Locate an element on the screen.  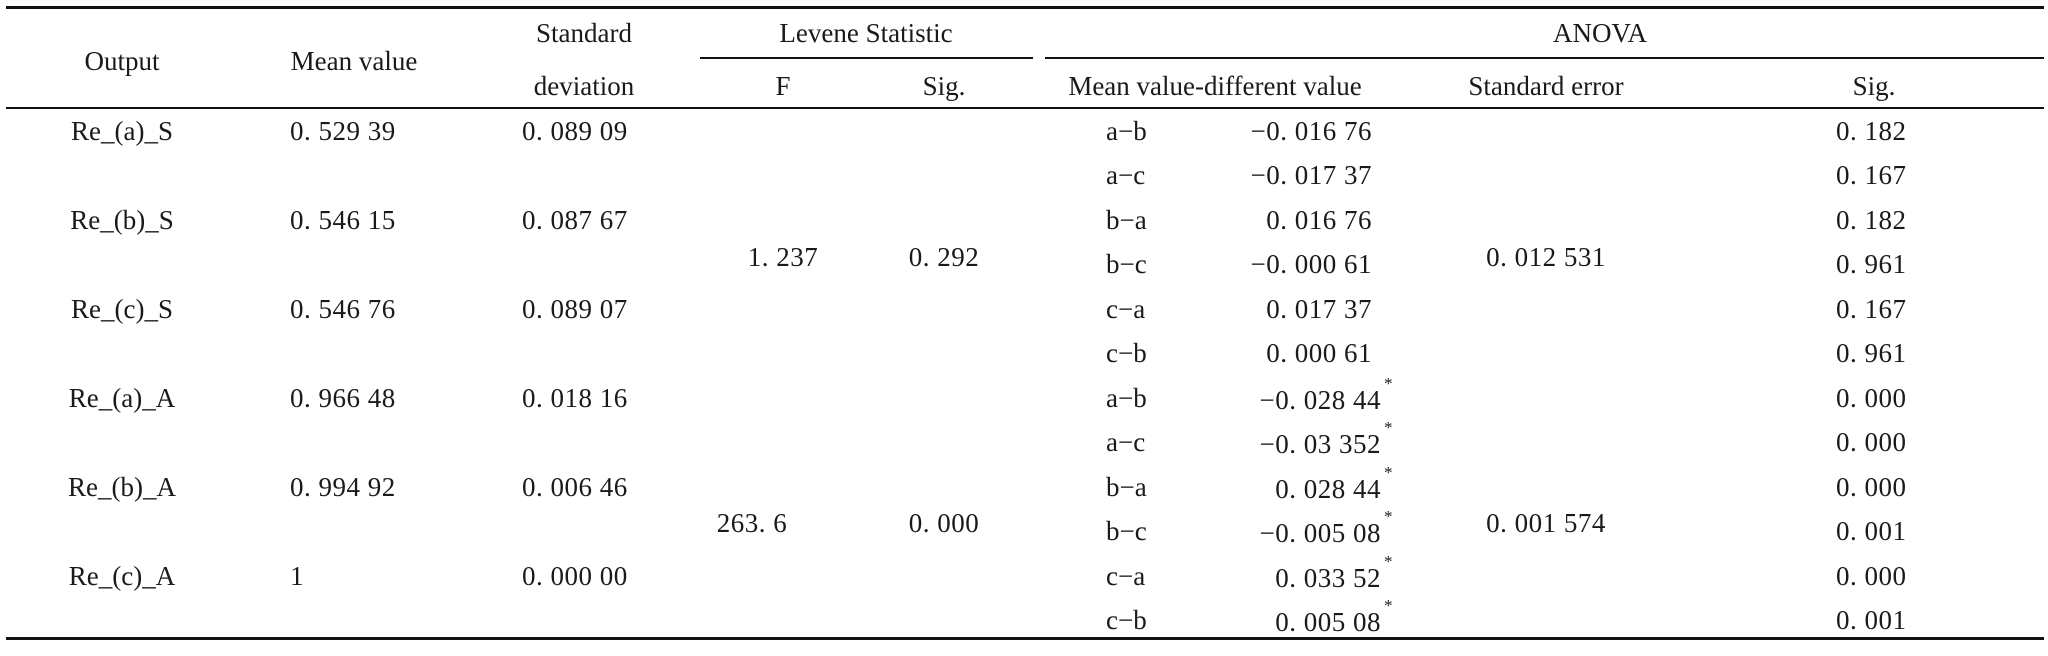
comparison-diff-cell: −0. 03 352* is located at coordinates (1326, 439).